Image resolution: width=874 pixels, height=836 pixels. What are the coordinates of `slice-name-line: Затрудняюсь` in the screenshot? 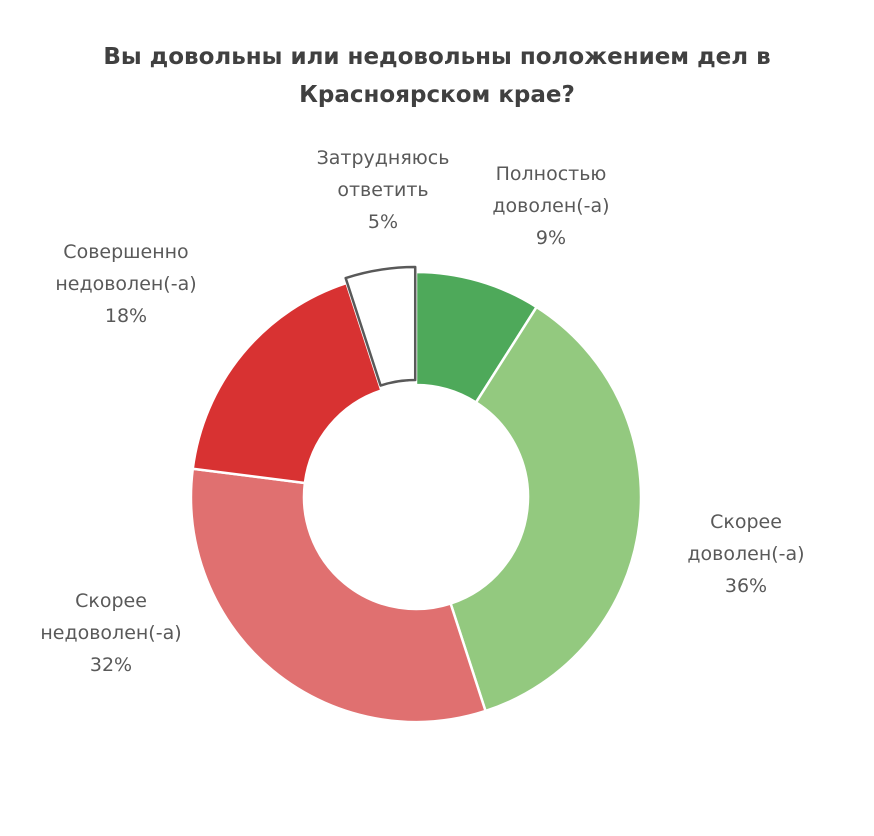 It's located at (383, 158).